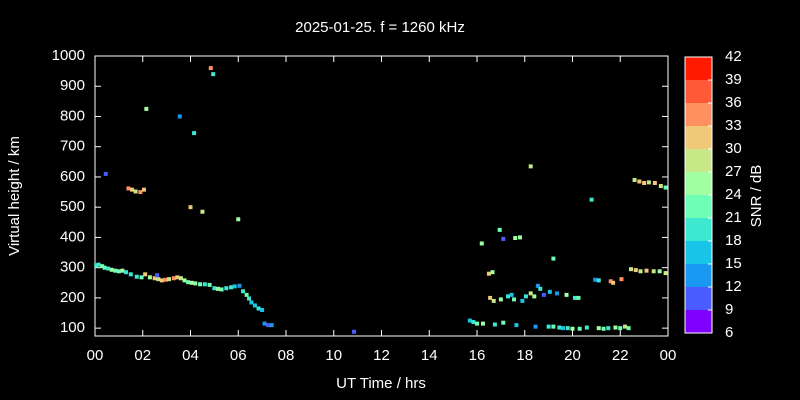 The image size is (800, 400). What do you see at coordinates (333, 355) in the screenshot?
I see `x-tick-label: 10` at bounding box center [333, 355].